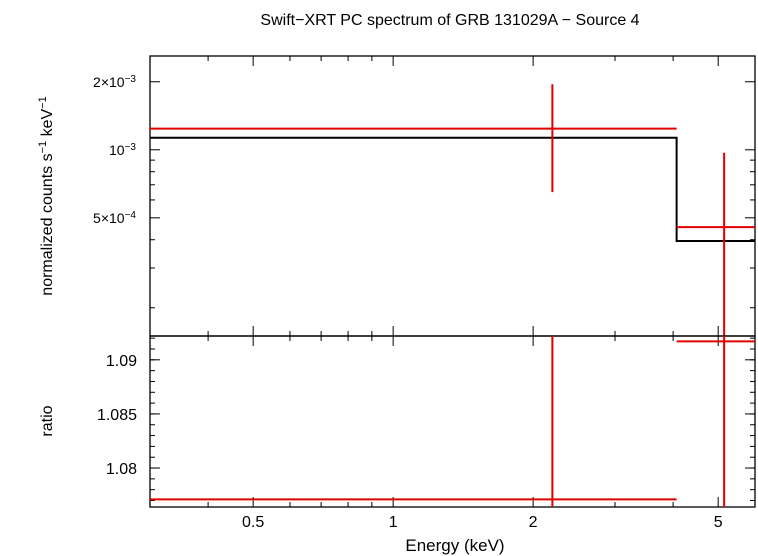  What do you see at coordinates (454, 545) in the screenshot?
I see `x-axis-label: Energy (keV)` at bounding box center [454, 545].